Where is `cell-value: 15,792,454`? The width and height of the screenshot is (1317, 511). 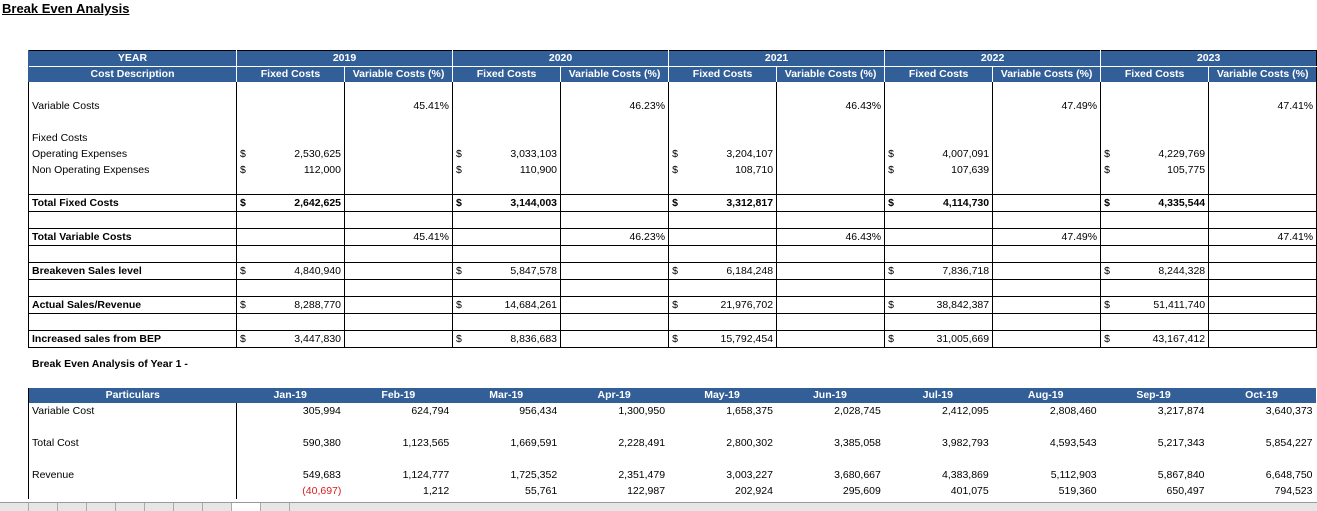 cell-value: 15,792,454 is located at coordinates (732, 339).